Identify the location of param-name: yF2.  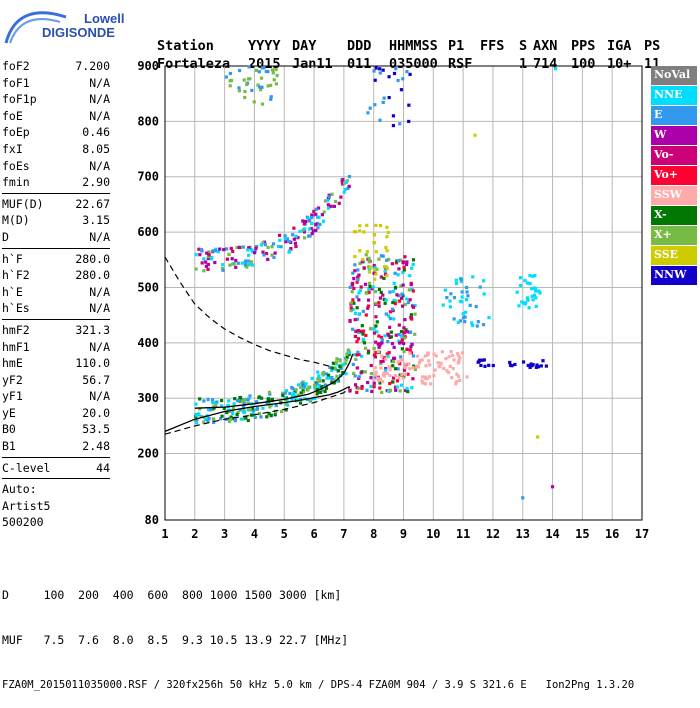
(12, 379).